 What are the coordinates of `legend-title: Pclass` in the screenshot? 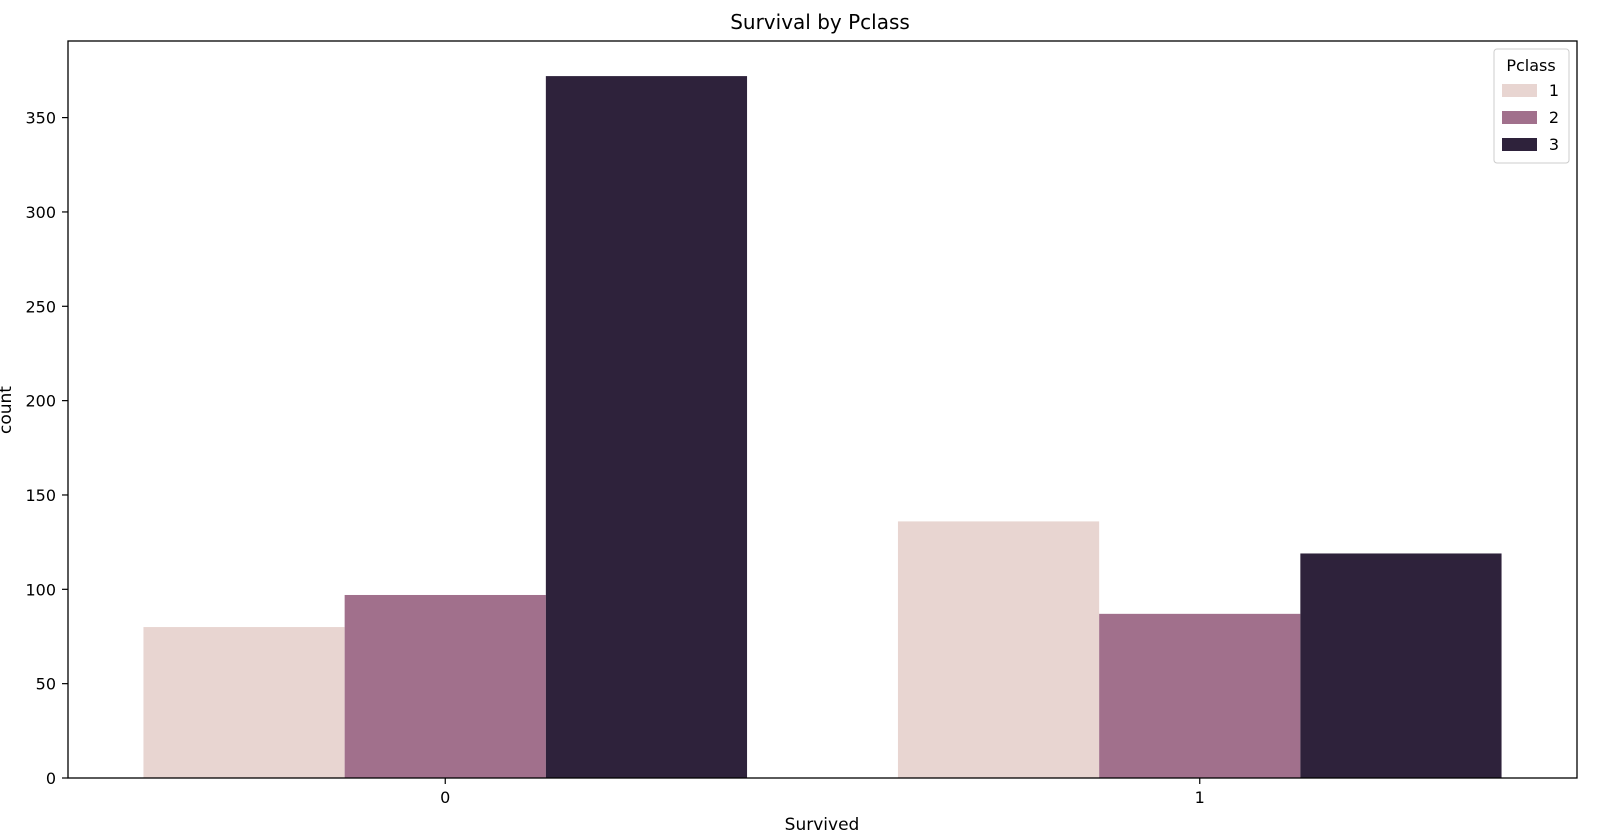 It's located at (1530, 65).